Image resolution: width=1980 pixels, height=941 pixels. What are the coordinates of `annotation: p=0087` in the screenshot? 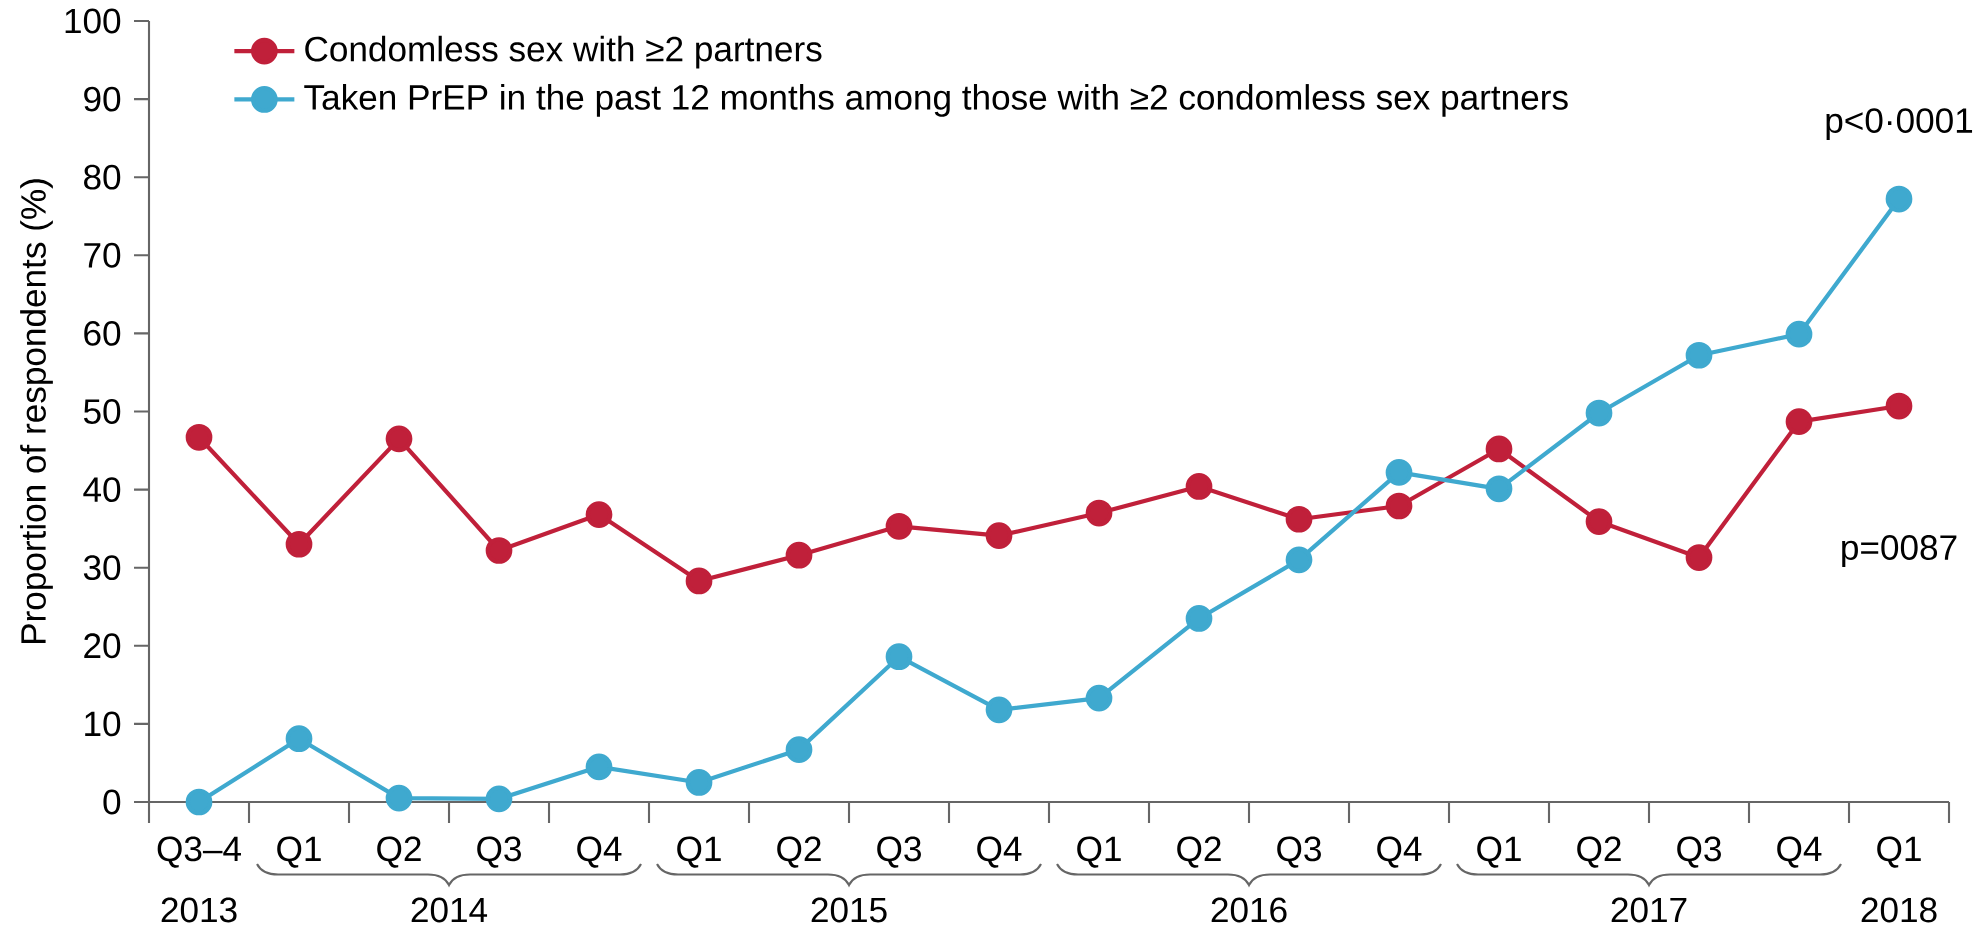 It's located at (1899, 551).